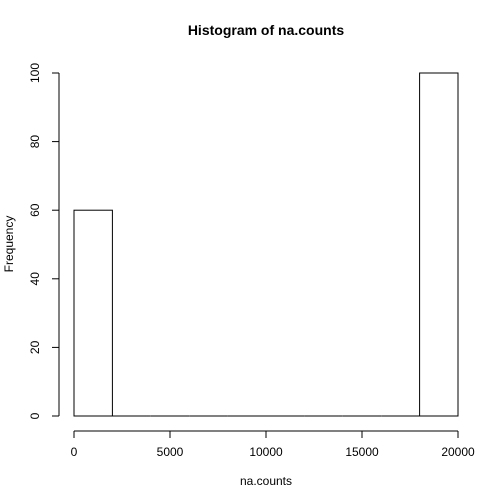 This screenshot has width=504, height=504. I want to click on x-tick-label-10000: 10000, so click(266, 452).